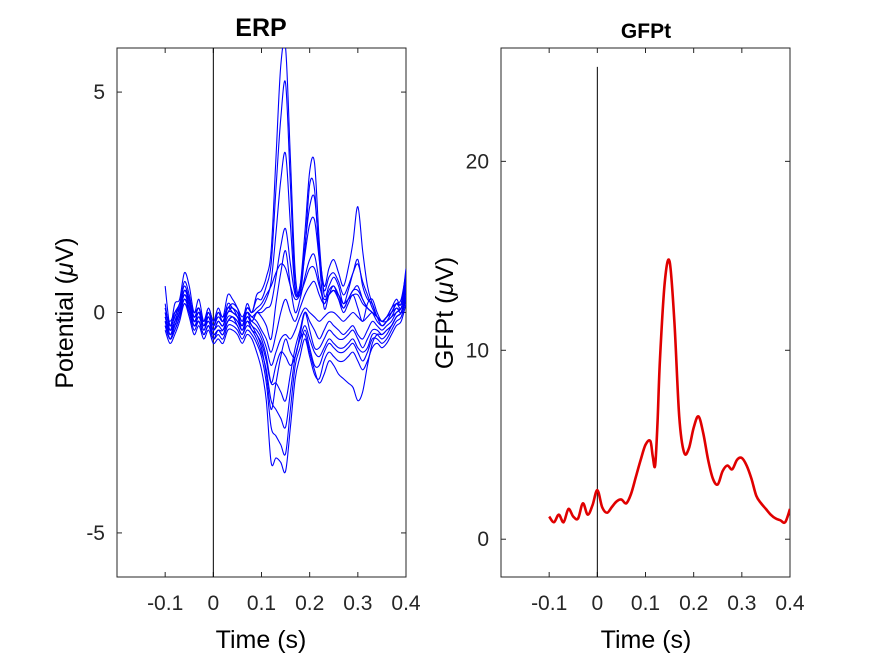  I want to click on gfpt-series-line, so click(669, 391).